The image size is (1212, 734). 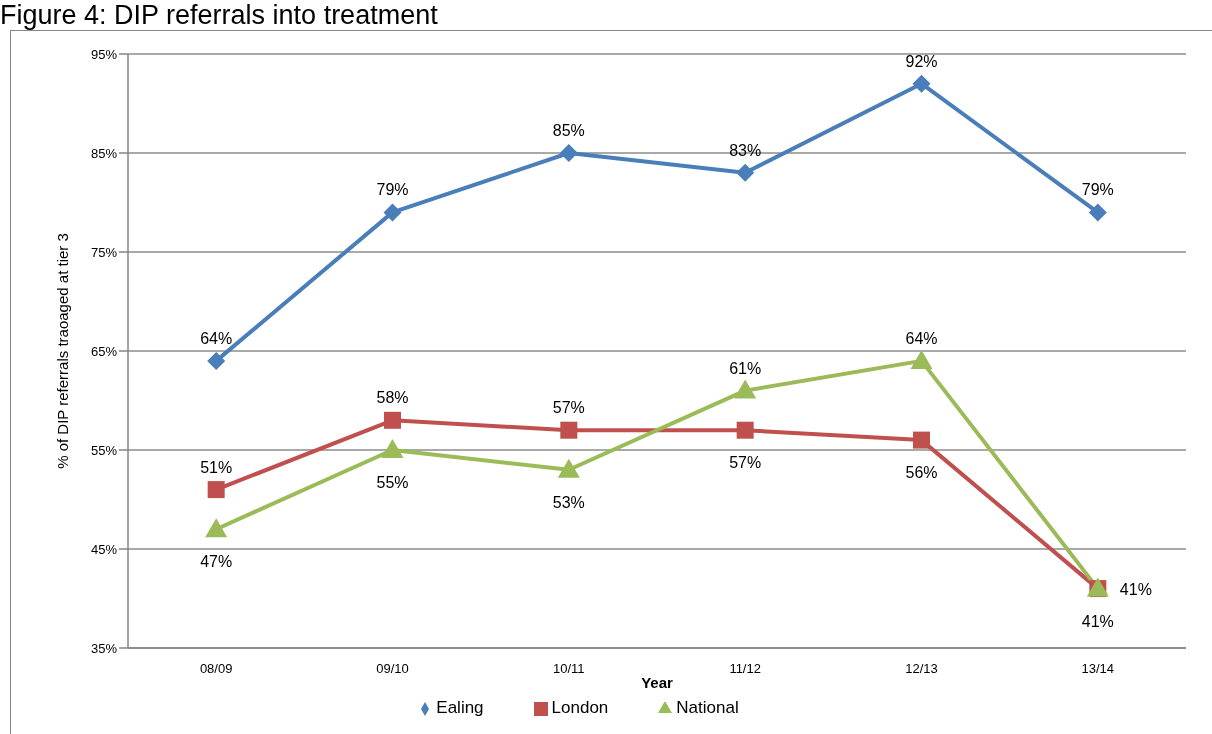 What do you see at coordinates (460, 707) in the screenshot?
I see `legend-label: Ealing` at bounding box center [460, 707].